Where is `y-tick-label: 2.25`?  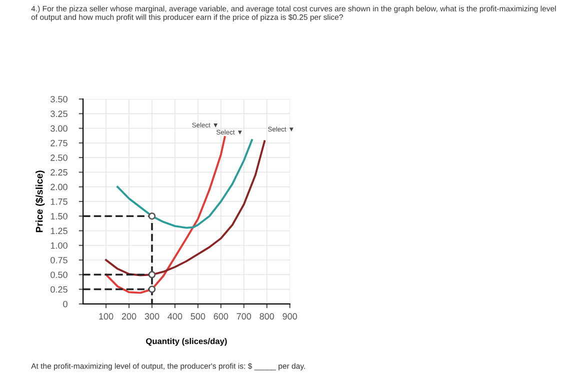
y-tick-label: 2.25 is located at coordinates (59, 172).